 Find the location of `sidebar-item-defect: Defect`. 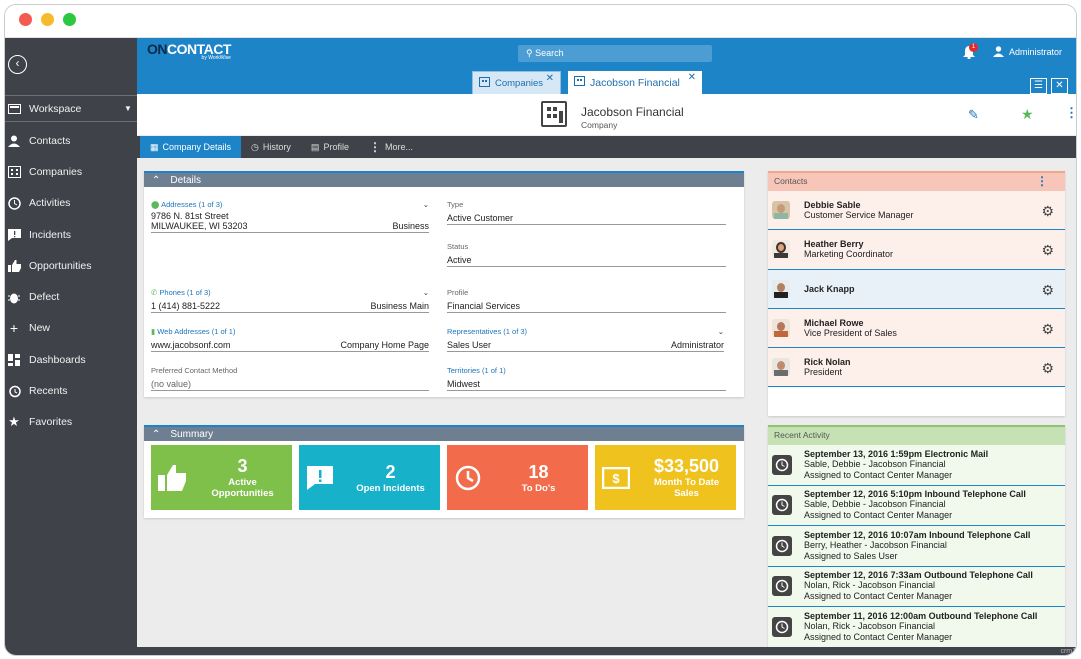

sidebar-item-defect: Defect is located at coordinates (71, 296).